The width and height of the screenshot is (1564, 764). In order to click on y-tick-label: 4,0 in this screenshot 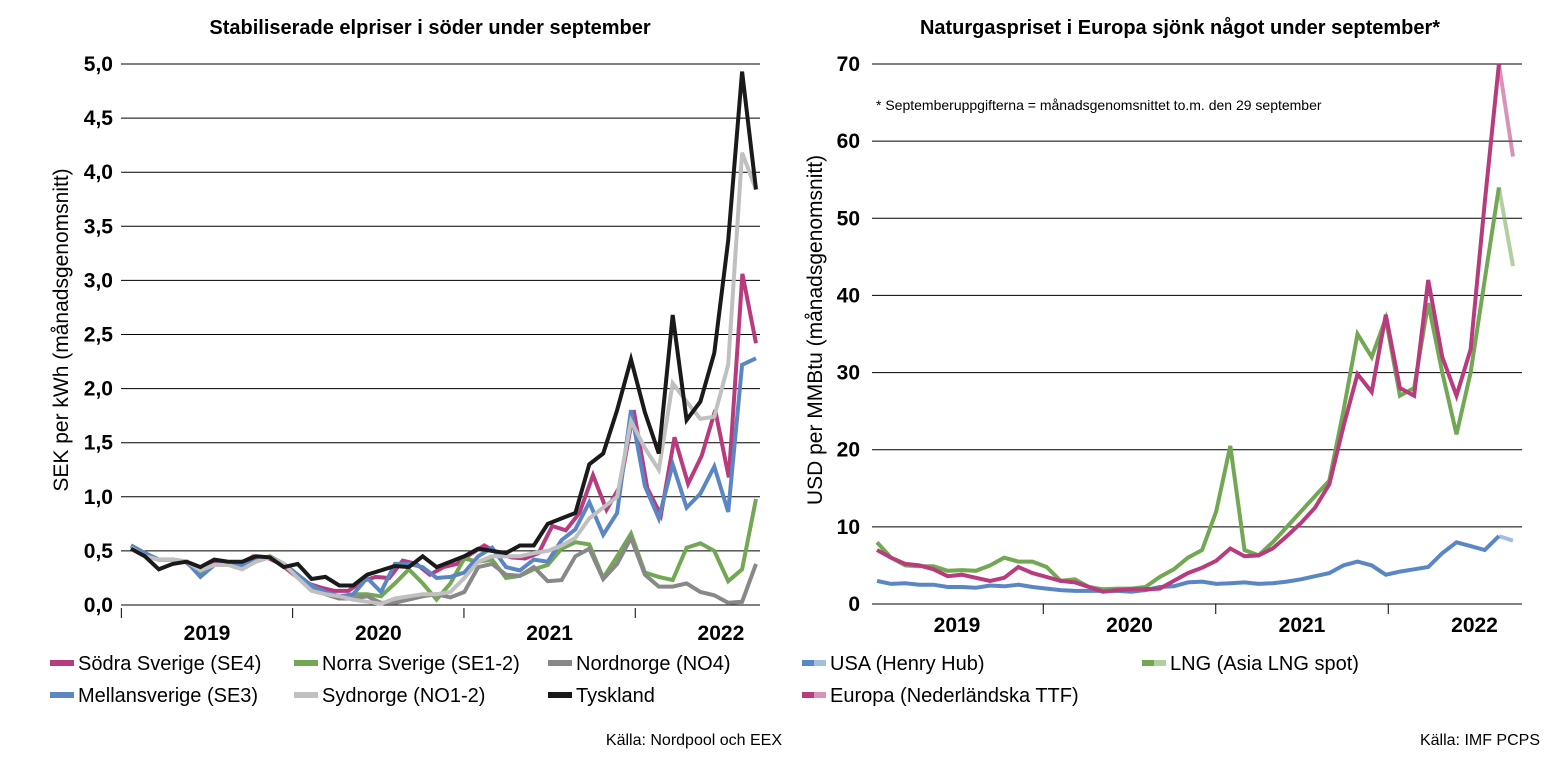, I will do `click(98, 172)`.